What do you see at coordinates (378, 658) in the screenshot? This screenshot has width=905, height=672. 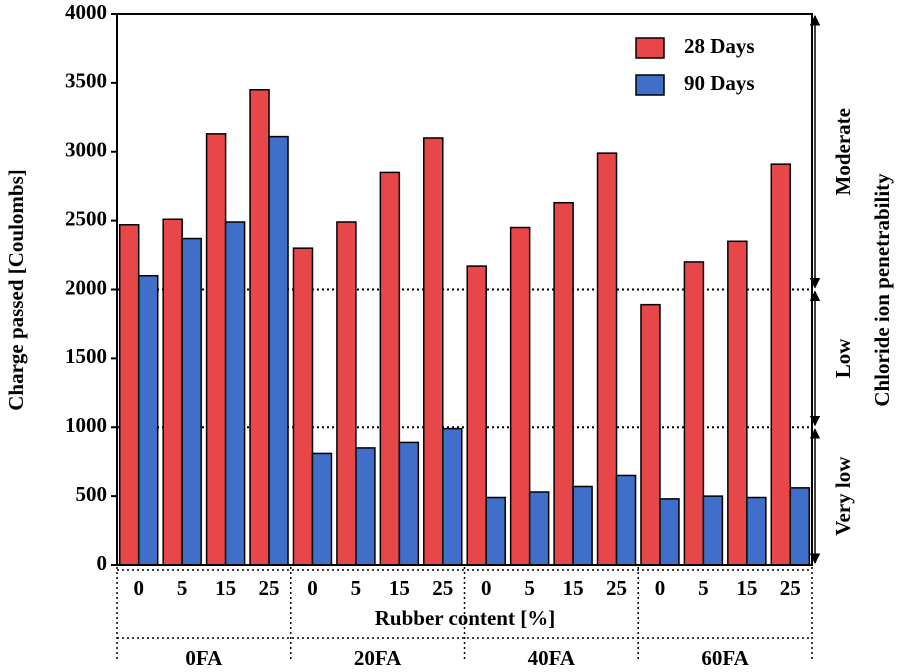 I see `group-label: 20FA` at bounding box center [378, 658].